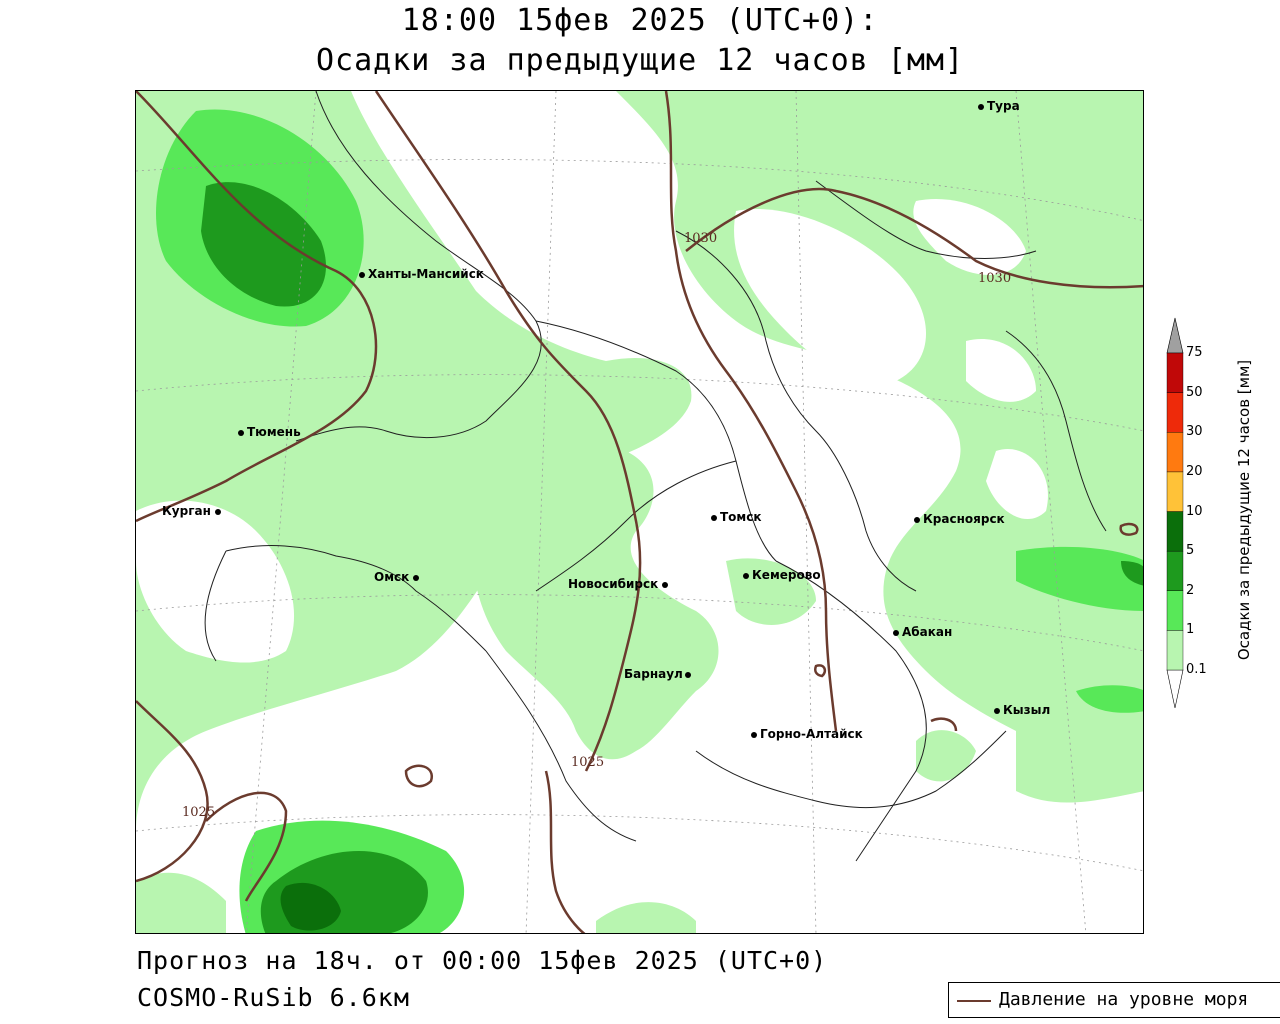 The height and width of the screenshot is (1024, 1280). I want to click on city-barnaul: Барнаул, so click(659, 674).